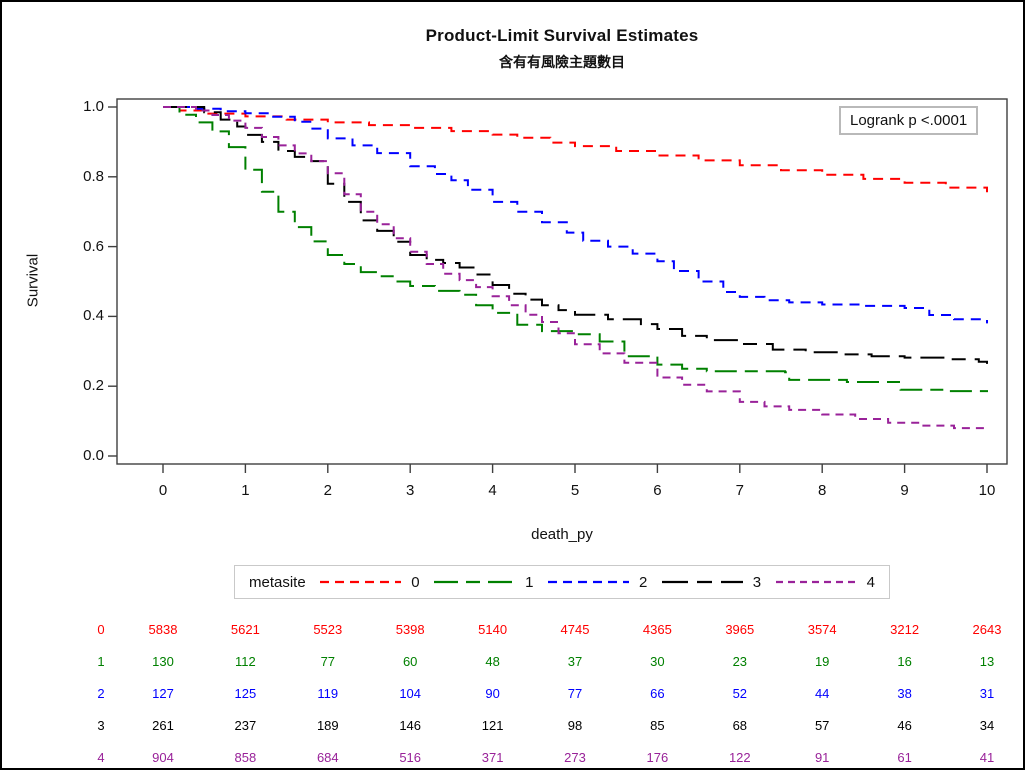 The image size is (1025, 770). I want to click on legend: metasite 0 1 2 3 4, so click(562, 582).